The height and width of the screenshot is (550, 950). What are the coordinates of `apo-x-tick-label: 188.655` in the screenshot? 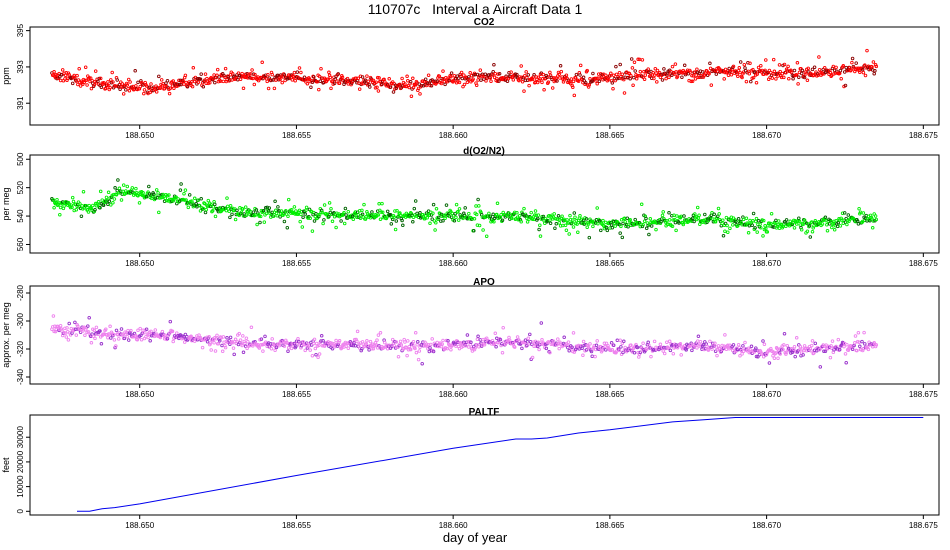 It's located at (296, 394).